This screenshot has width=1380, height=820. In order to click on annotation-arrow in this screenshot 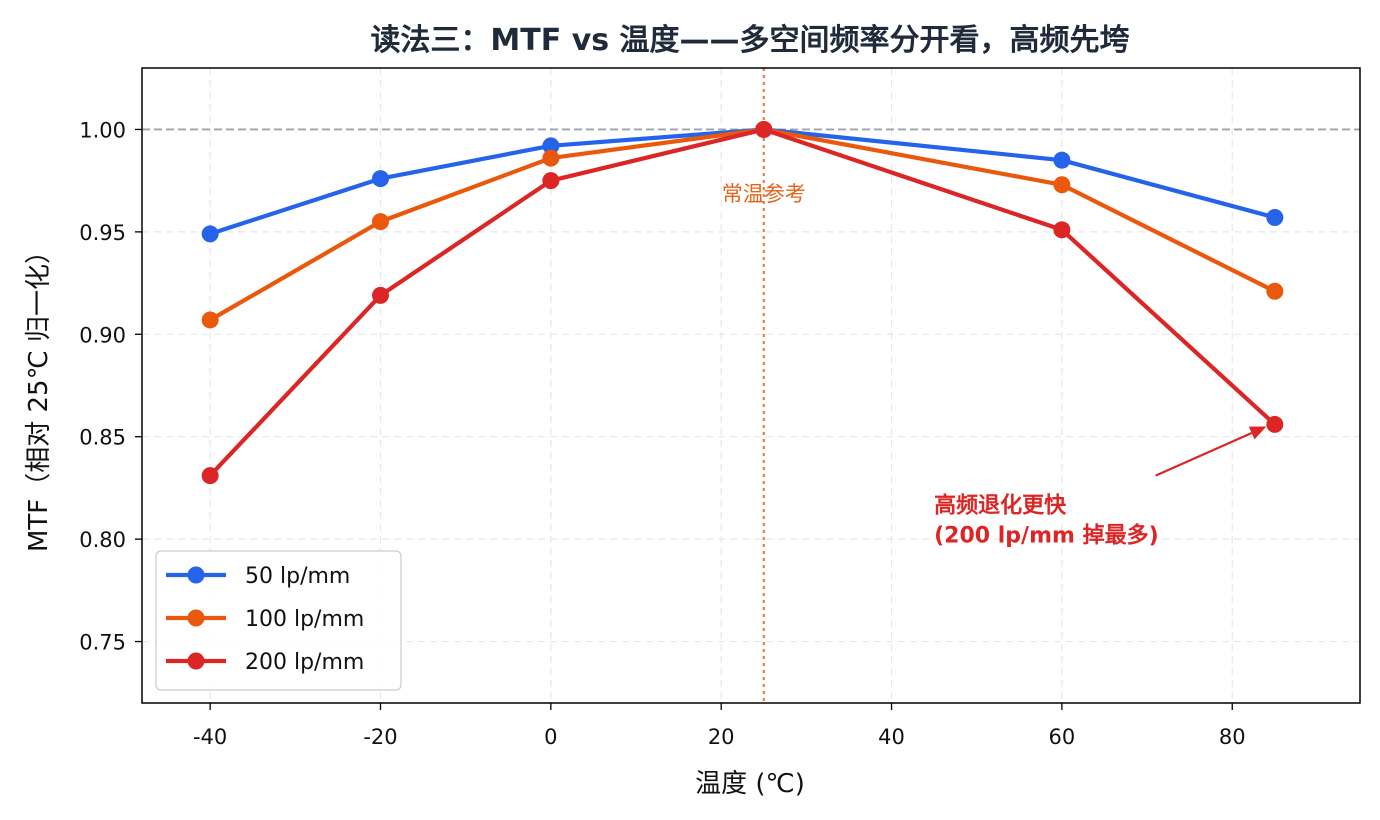, I will do `click(1204, 454)`.